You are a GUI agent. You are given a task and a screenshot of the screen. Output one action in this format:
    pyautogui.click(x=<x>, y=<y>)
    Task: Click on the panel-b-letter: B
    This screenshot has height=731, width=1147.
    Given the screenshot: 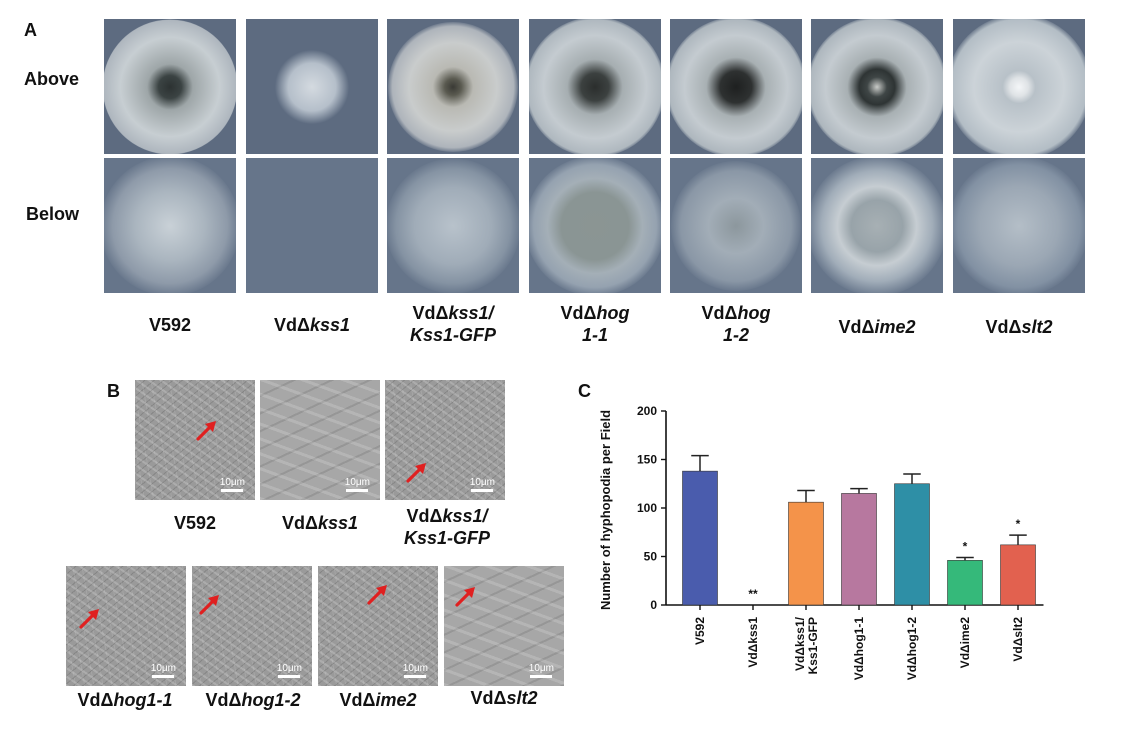 What is the action you would take?
    pyautogui.click(x=113, y=391)
    